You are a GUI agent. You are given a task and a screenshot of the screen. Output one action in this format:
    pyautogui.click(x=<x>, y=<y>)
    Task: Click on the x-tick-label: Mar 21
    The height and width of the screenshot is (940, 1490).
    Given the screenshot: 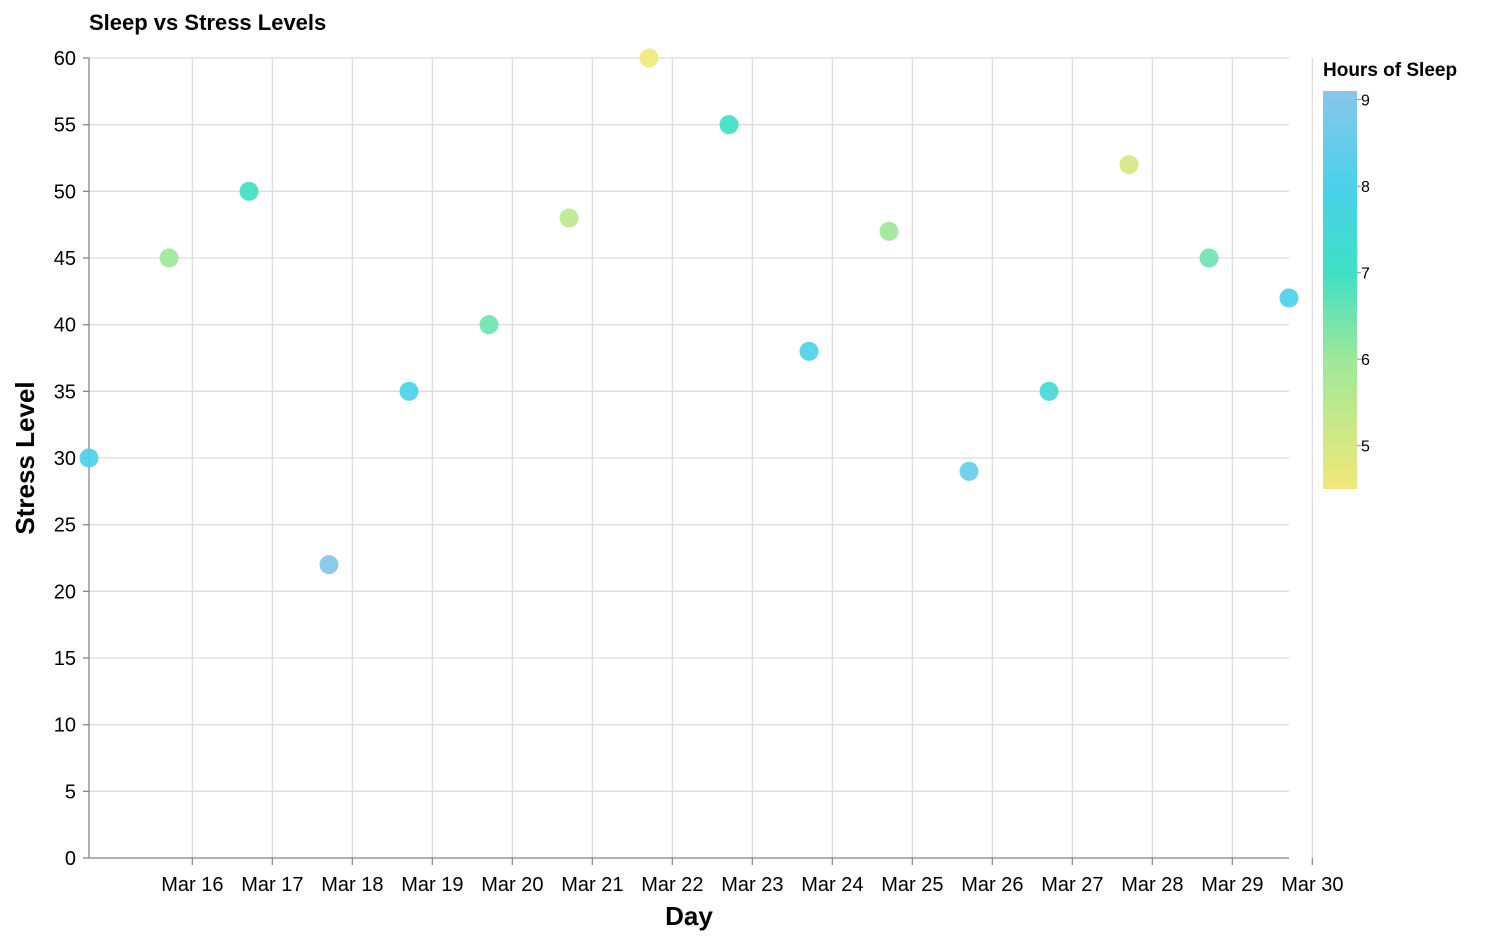 What is the action you would take?
    pyautogui.click(x=592, y=885)
    